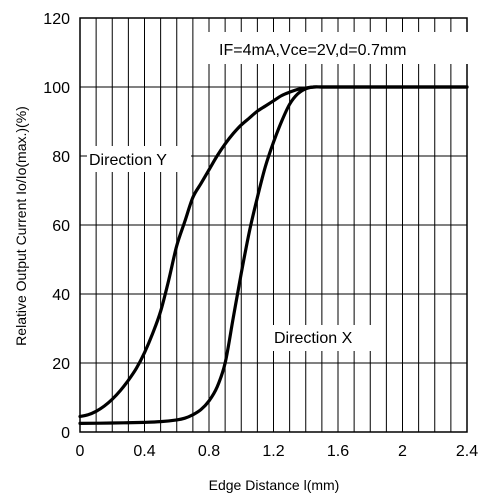 The image size is (486, 497). I want to click on y-tick-label: 120, so click(56, 19).